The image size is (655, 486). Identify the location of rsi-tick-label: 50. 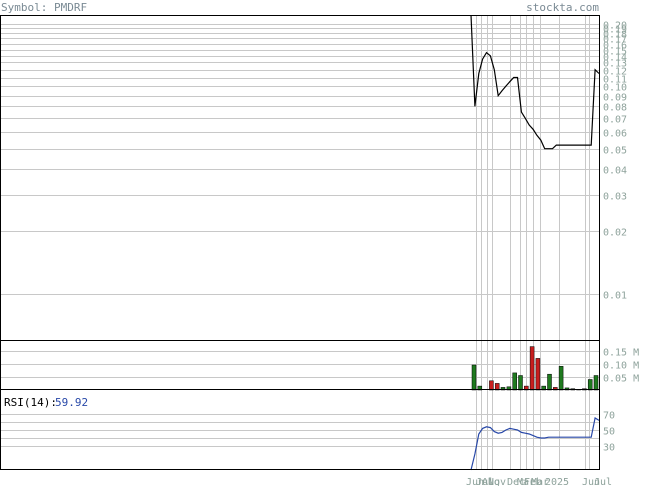
(609, 432).